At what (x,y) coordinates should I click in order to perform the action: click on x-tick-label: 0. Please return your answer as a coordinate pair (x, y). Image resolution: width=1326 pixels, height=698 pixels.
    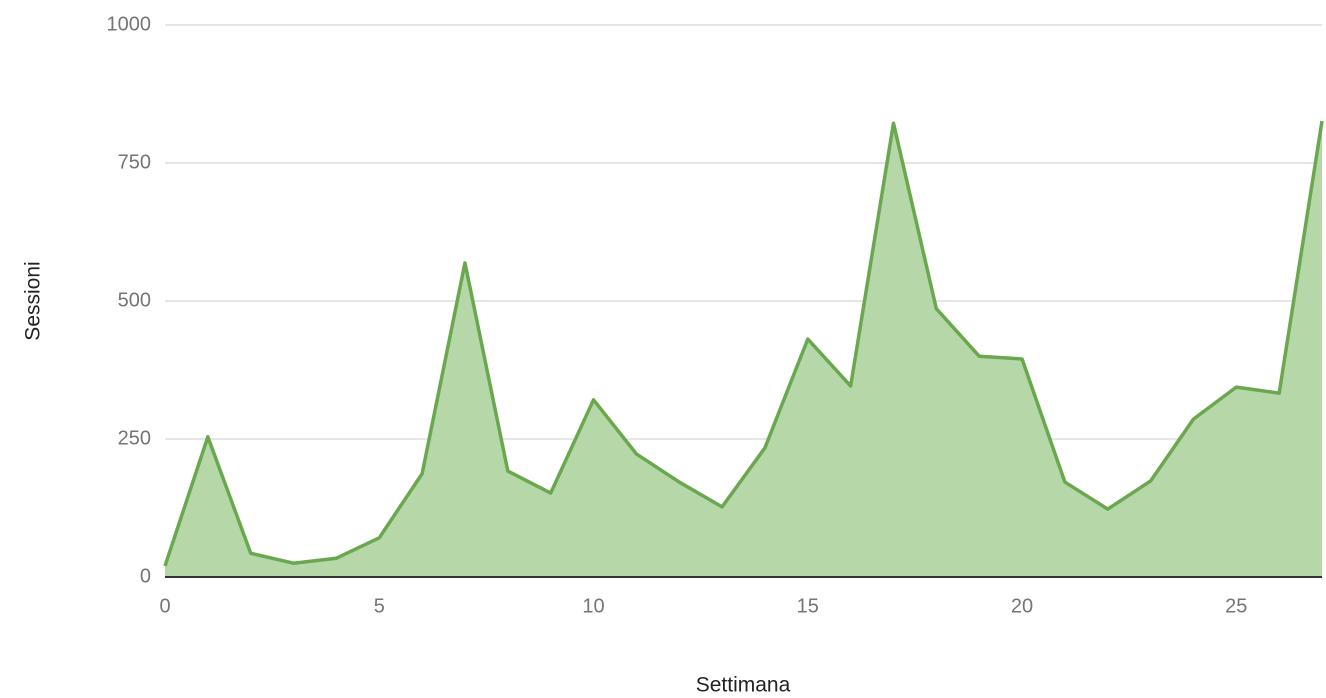
    Looking at the image, I should click on (164, 606).